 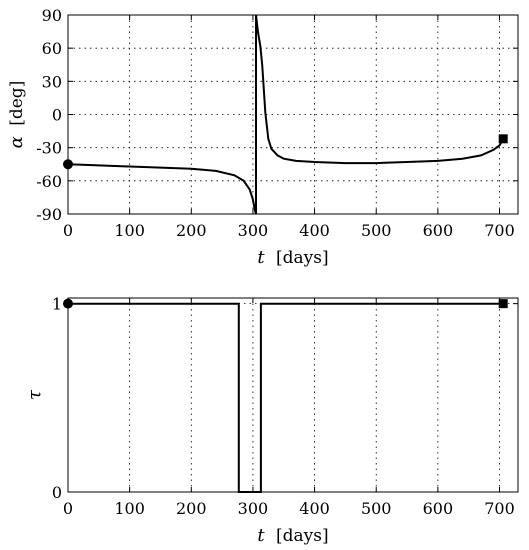 What do you see at coordinates (253, 230) in the screenshot?
I see `alpha-x-tick-label: 300` at bounding box center [253, 230].